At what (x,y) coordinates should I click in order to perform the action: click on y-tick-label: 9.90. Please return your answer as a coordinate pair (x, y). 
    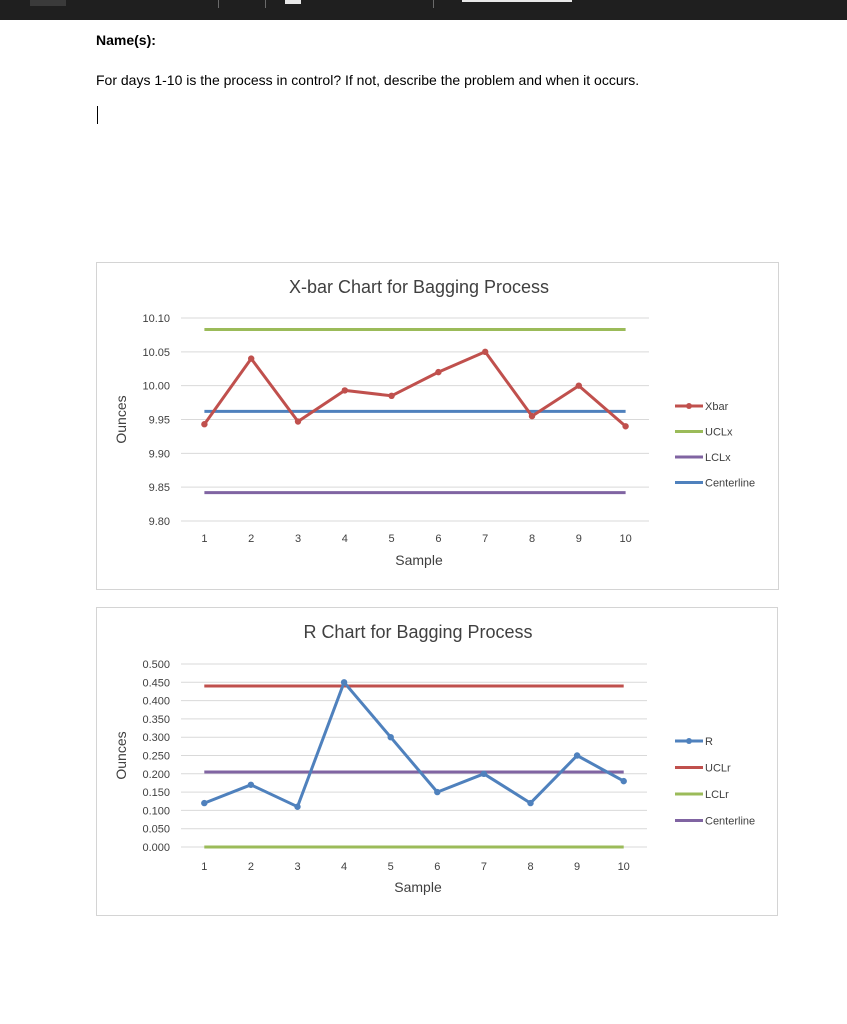
    Looking at the image, I should click on (159, 454).